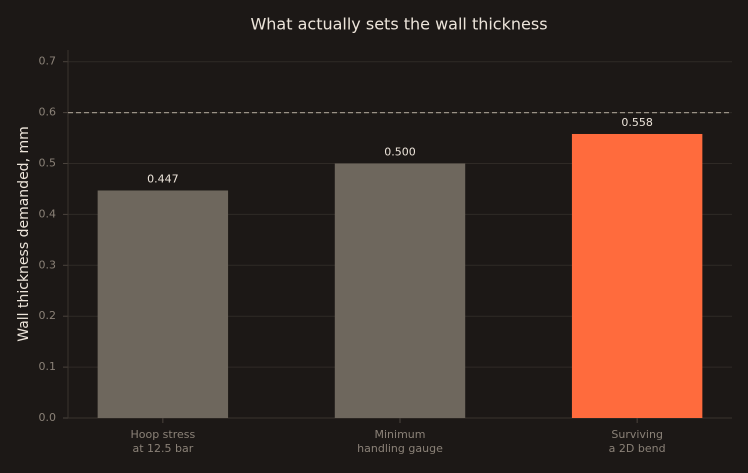  What do you see at coordinates (637, 441) in the screenshot?
I see `x-tick-label: Surviving a 2D bend` at bounding box center [637, 441].